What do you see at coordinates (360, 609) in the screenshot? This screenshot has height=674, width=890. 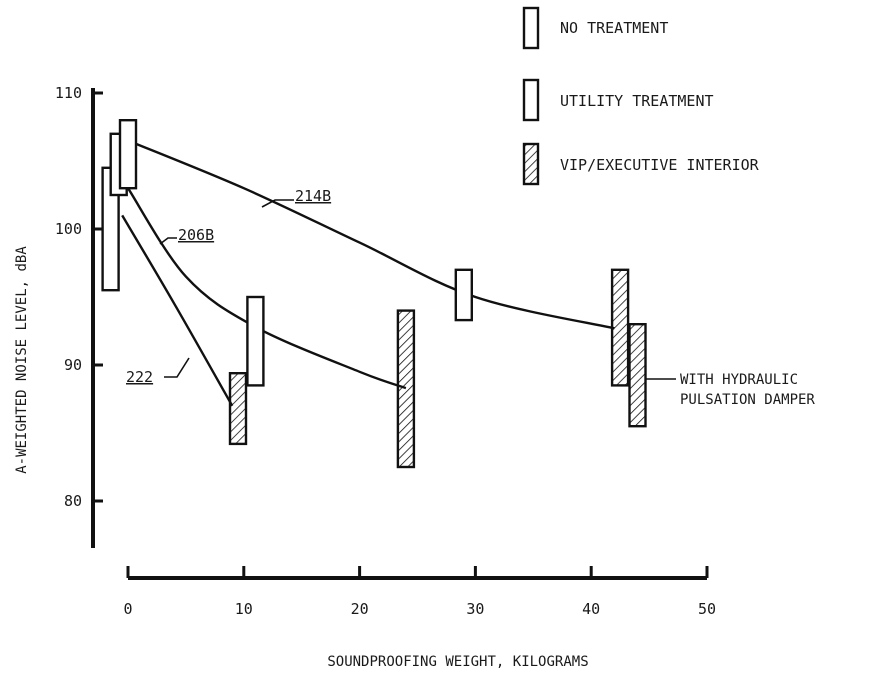 I see `x-tick-label-20: 20` at bounding box center [360, 609].